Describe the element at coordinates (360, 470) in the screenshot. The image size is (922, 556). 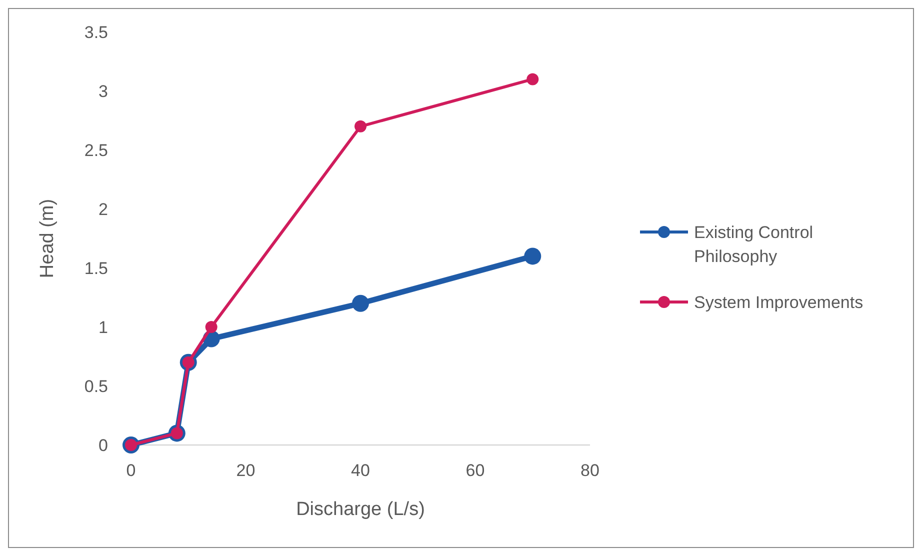
I see `x-tick-label: 40` at that location.